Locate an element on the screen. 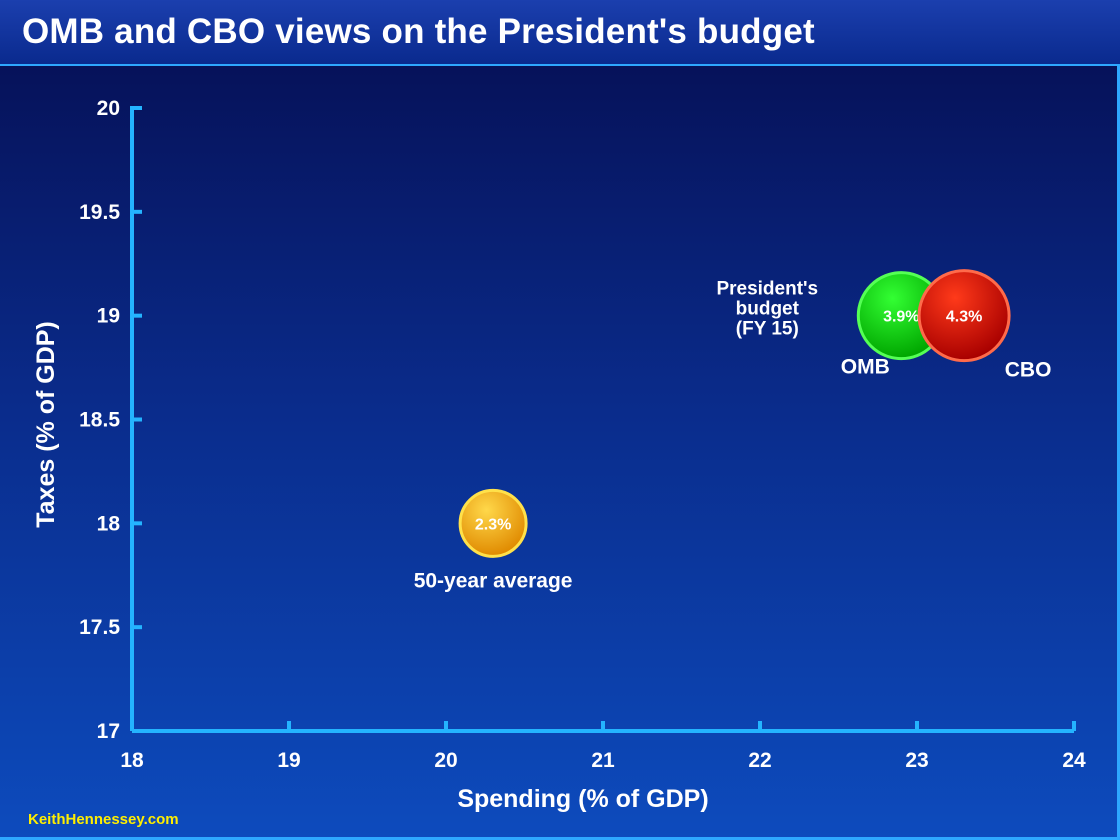 The width and height of the screenshot is (1120, 840). annotation-line: President's is located at coordinates (767, 289).